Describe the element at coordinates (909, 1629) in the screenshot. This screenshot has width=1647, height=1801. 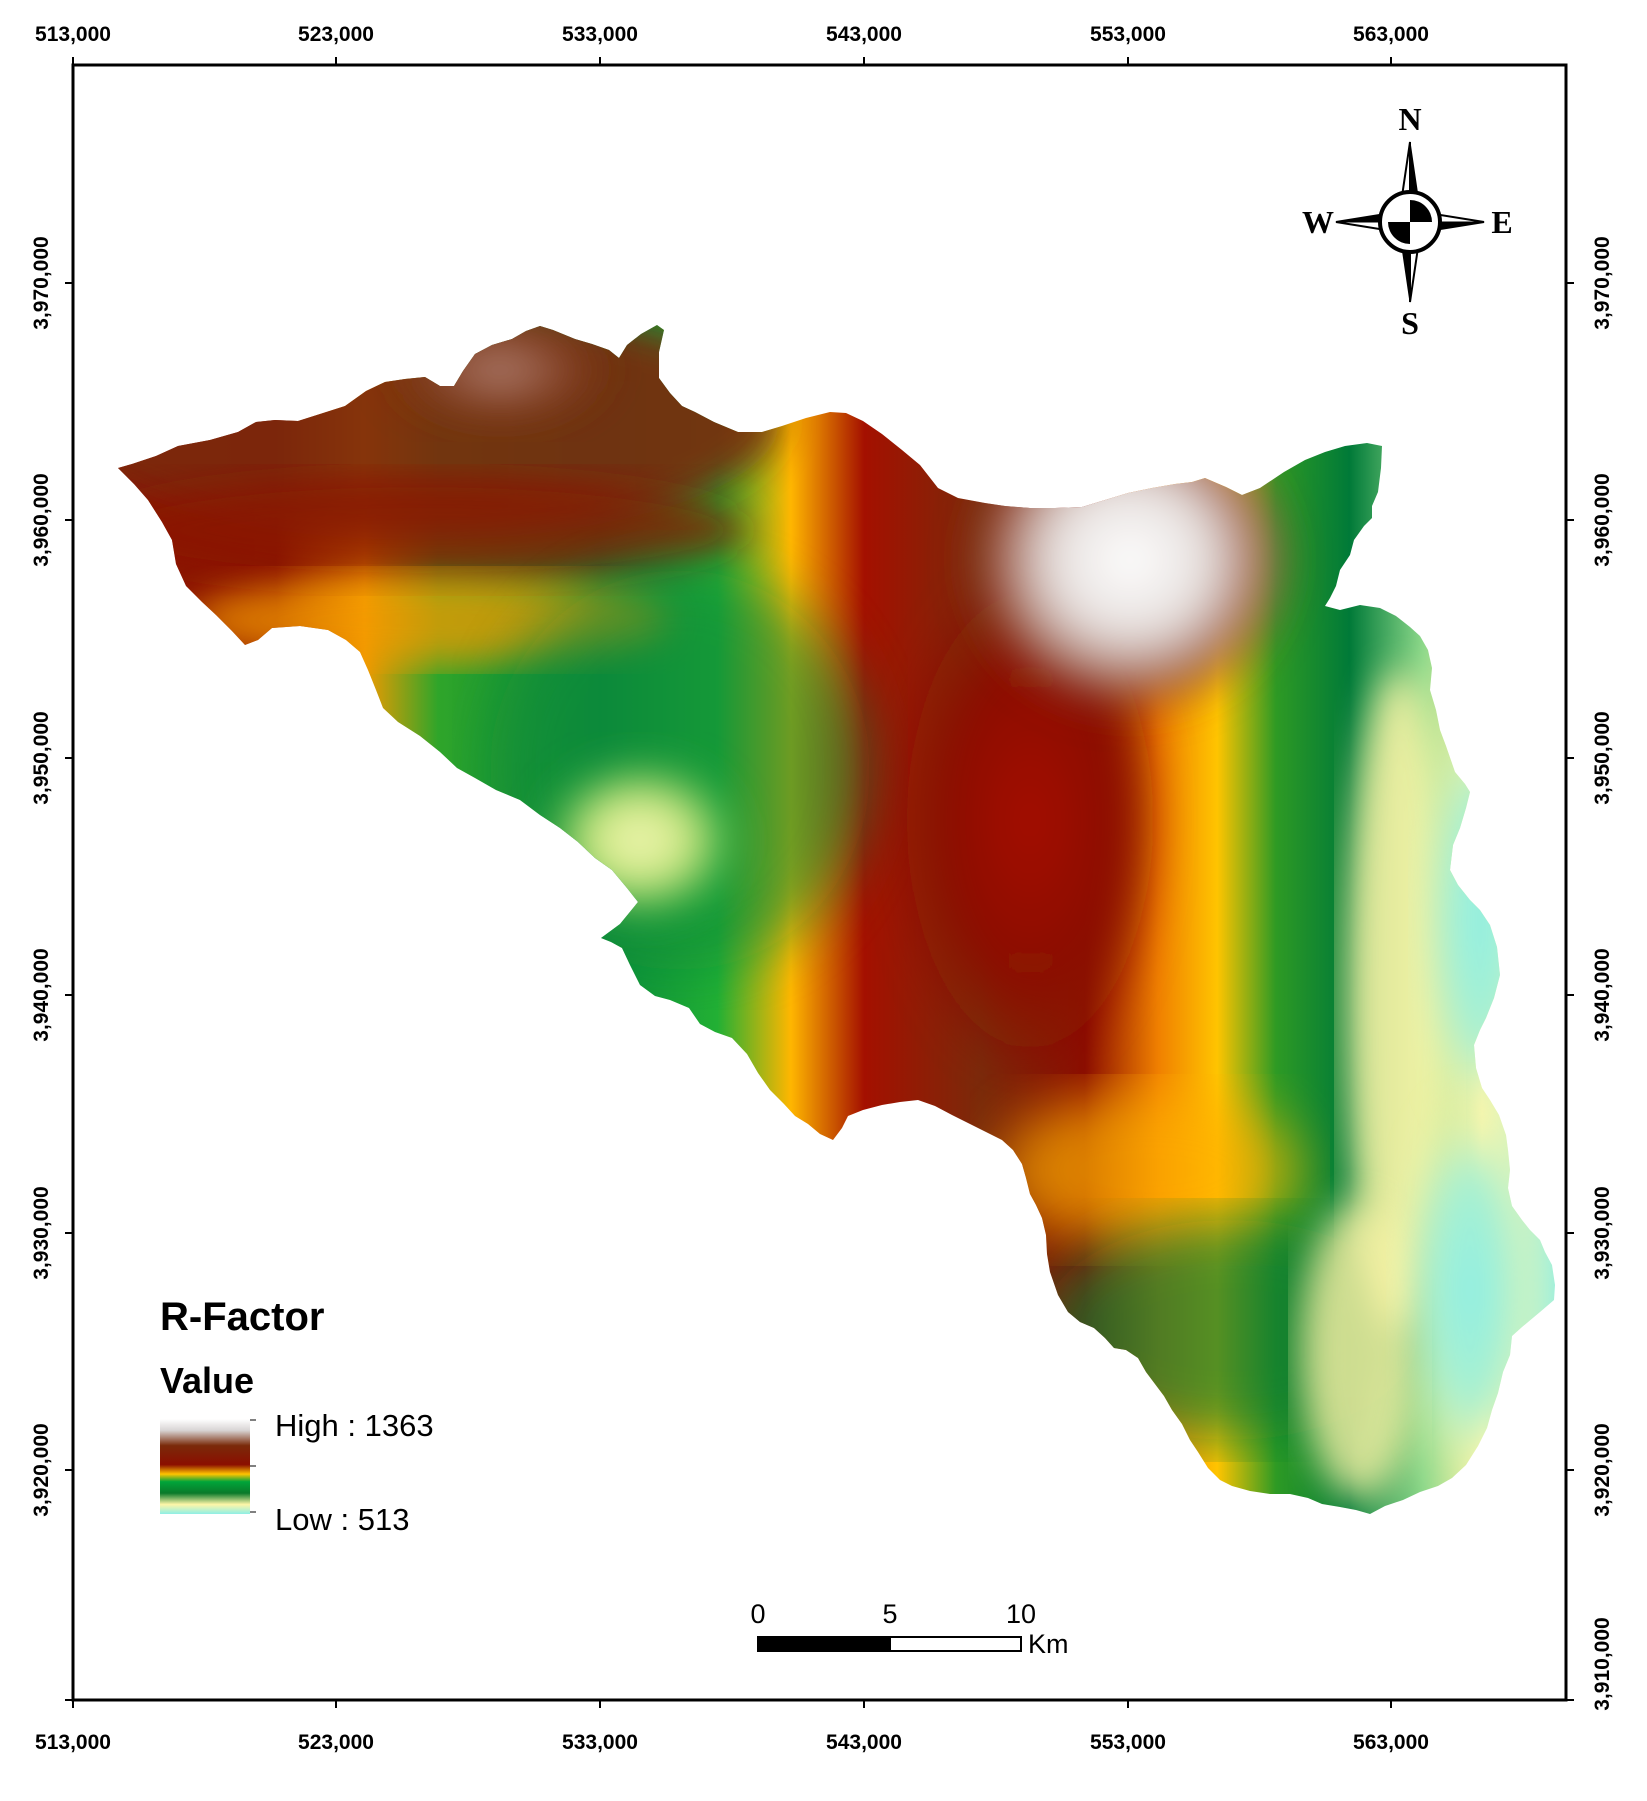
I see `scale-bar: 0 5 10 Km` at that location.